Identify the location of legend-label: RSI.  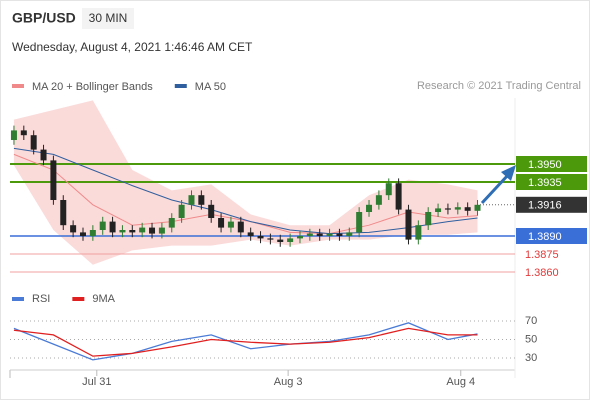
(41, 299).